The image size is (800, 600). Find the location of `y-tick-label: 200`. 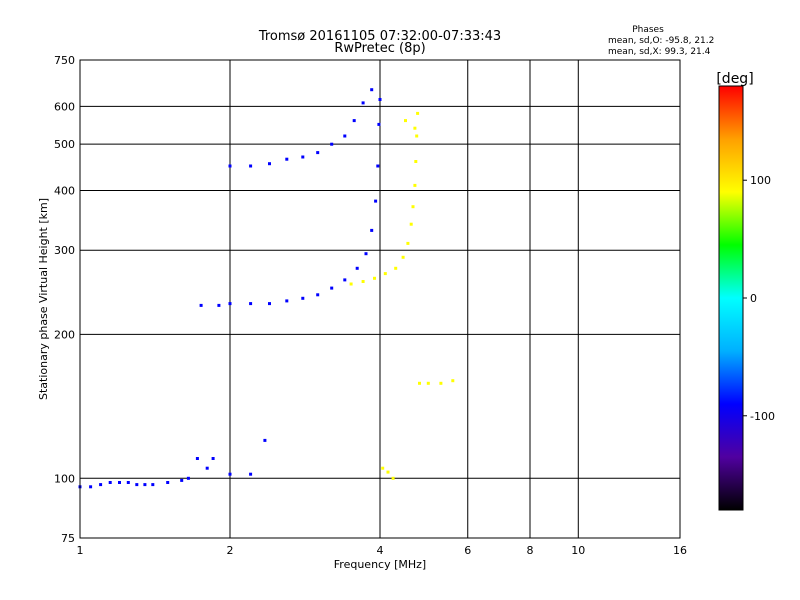

y-tick-label: 200 is located at coordinates (64, 334).